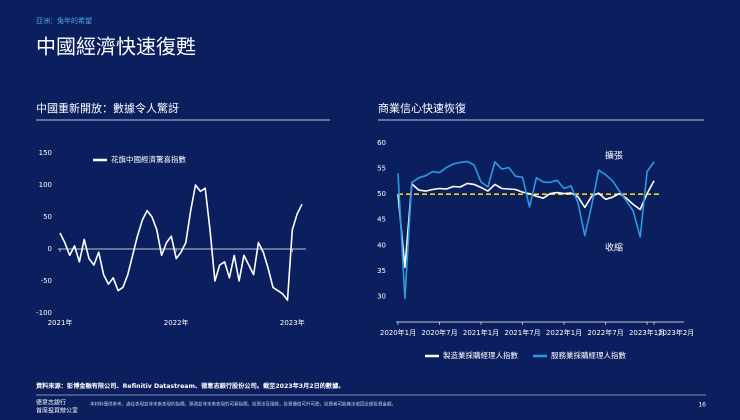 The height and width of the screenshot is (420, 740). Describe the element at coordinates (381, 169) in the screenshot. I see `y-tick-label: 55` at that location.